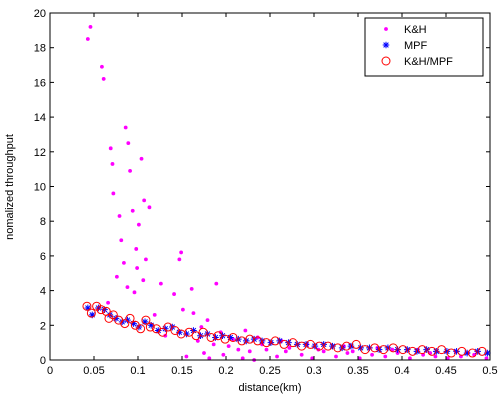 This screenshot has width=502, height=399. What do you see at coordinates (43, 292) in the screenshot?
I see `y-tick-label: 4` at bounding box center [43, 292].